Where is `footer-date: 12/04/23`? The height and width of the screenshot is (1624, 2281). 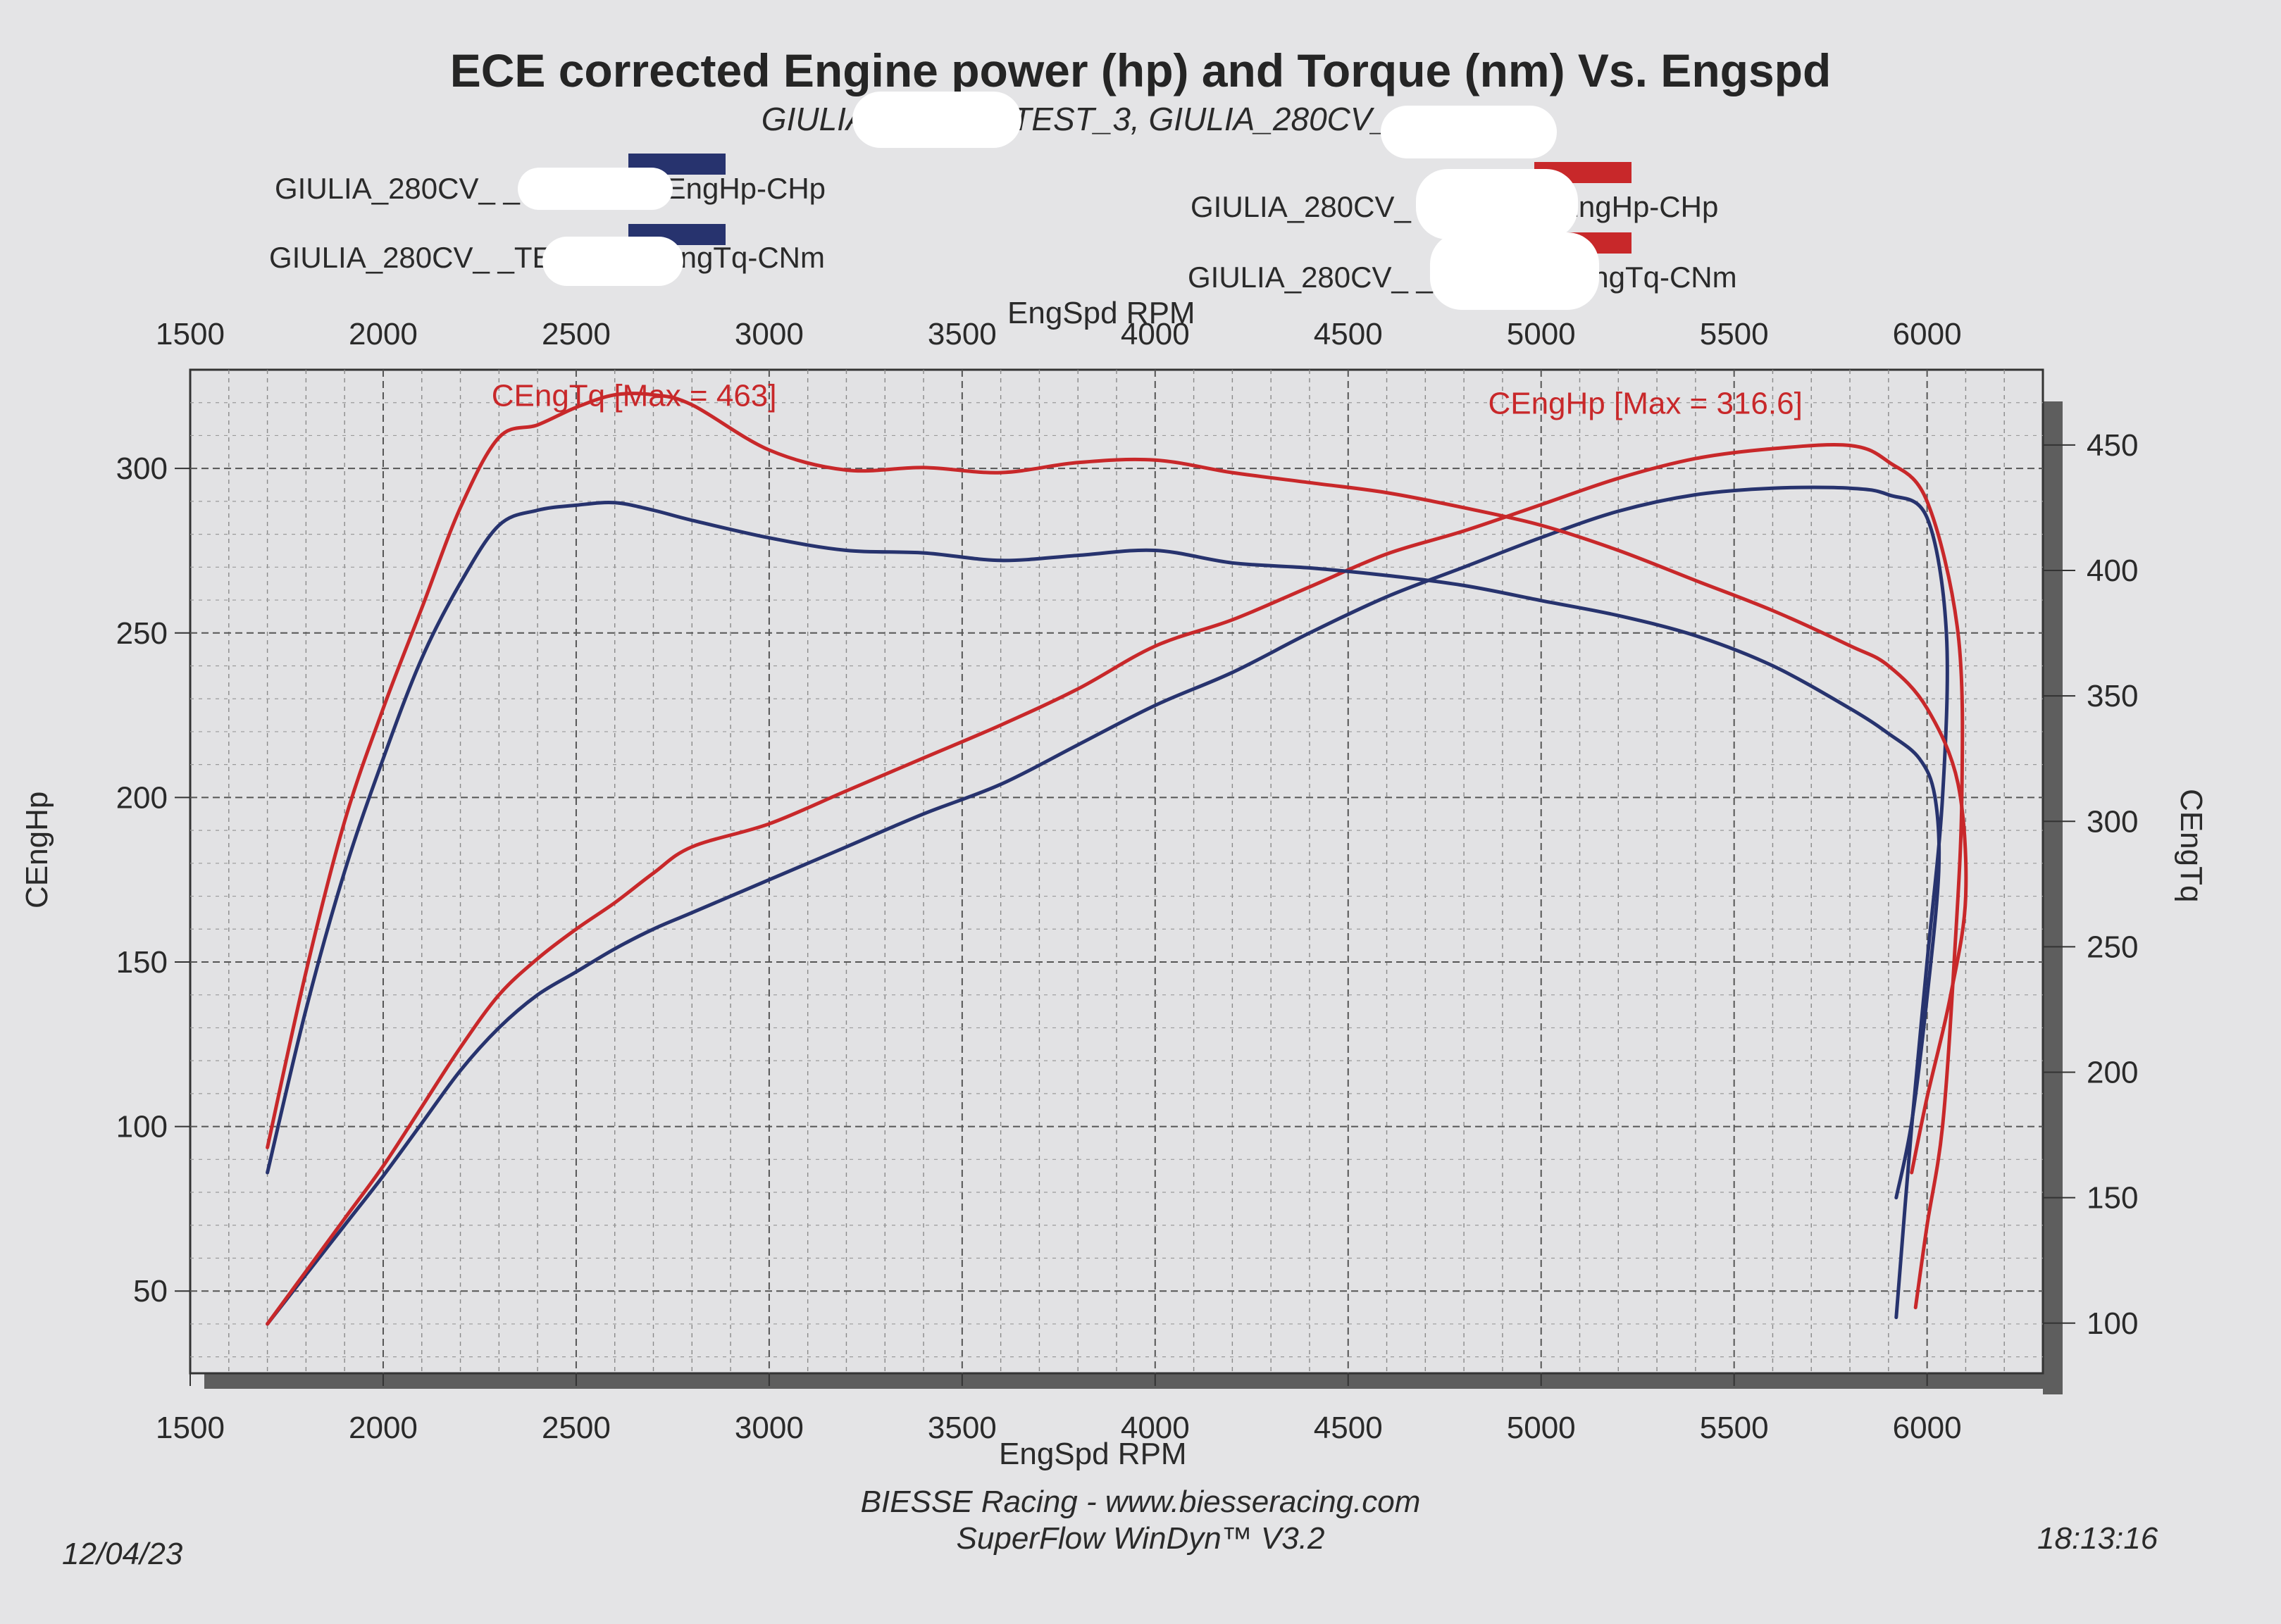 footer-date: 12/04/23 is located at coordinates (122, 1554).